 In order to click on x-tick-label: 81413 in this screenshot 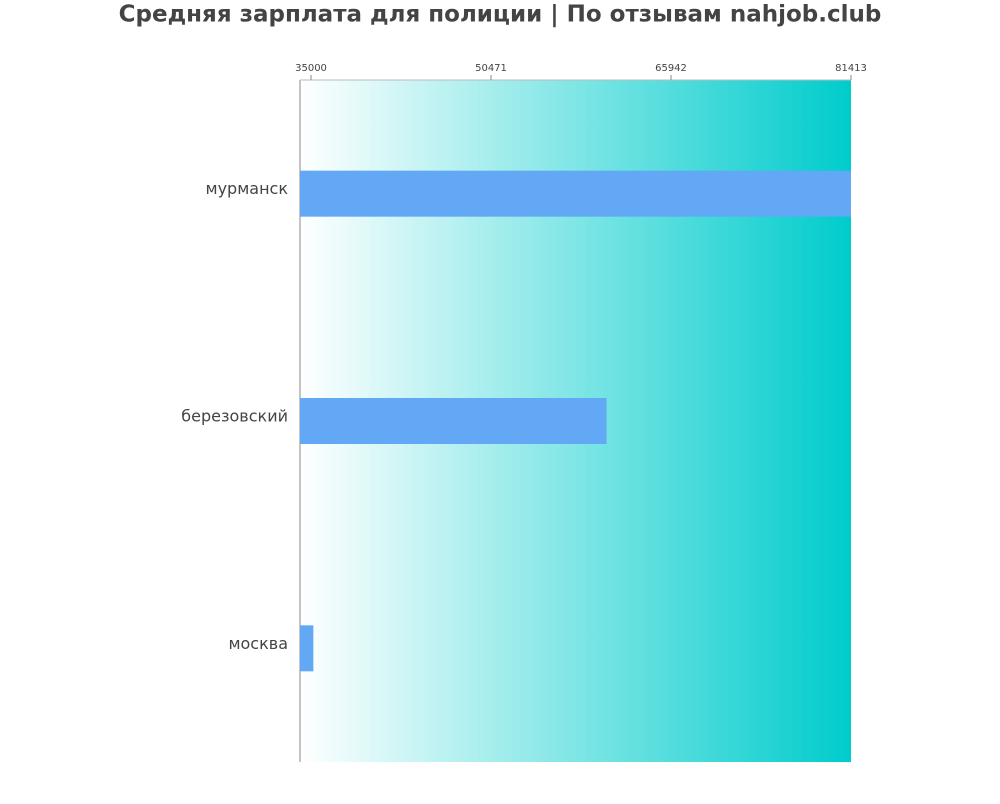, I will do `click(851, 68)`.